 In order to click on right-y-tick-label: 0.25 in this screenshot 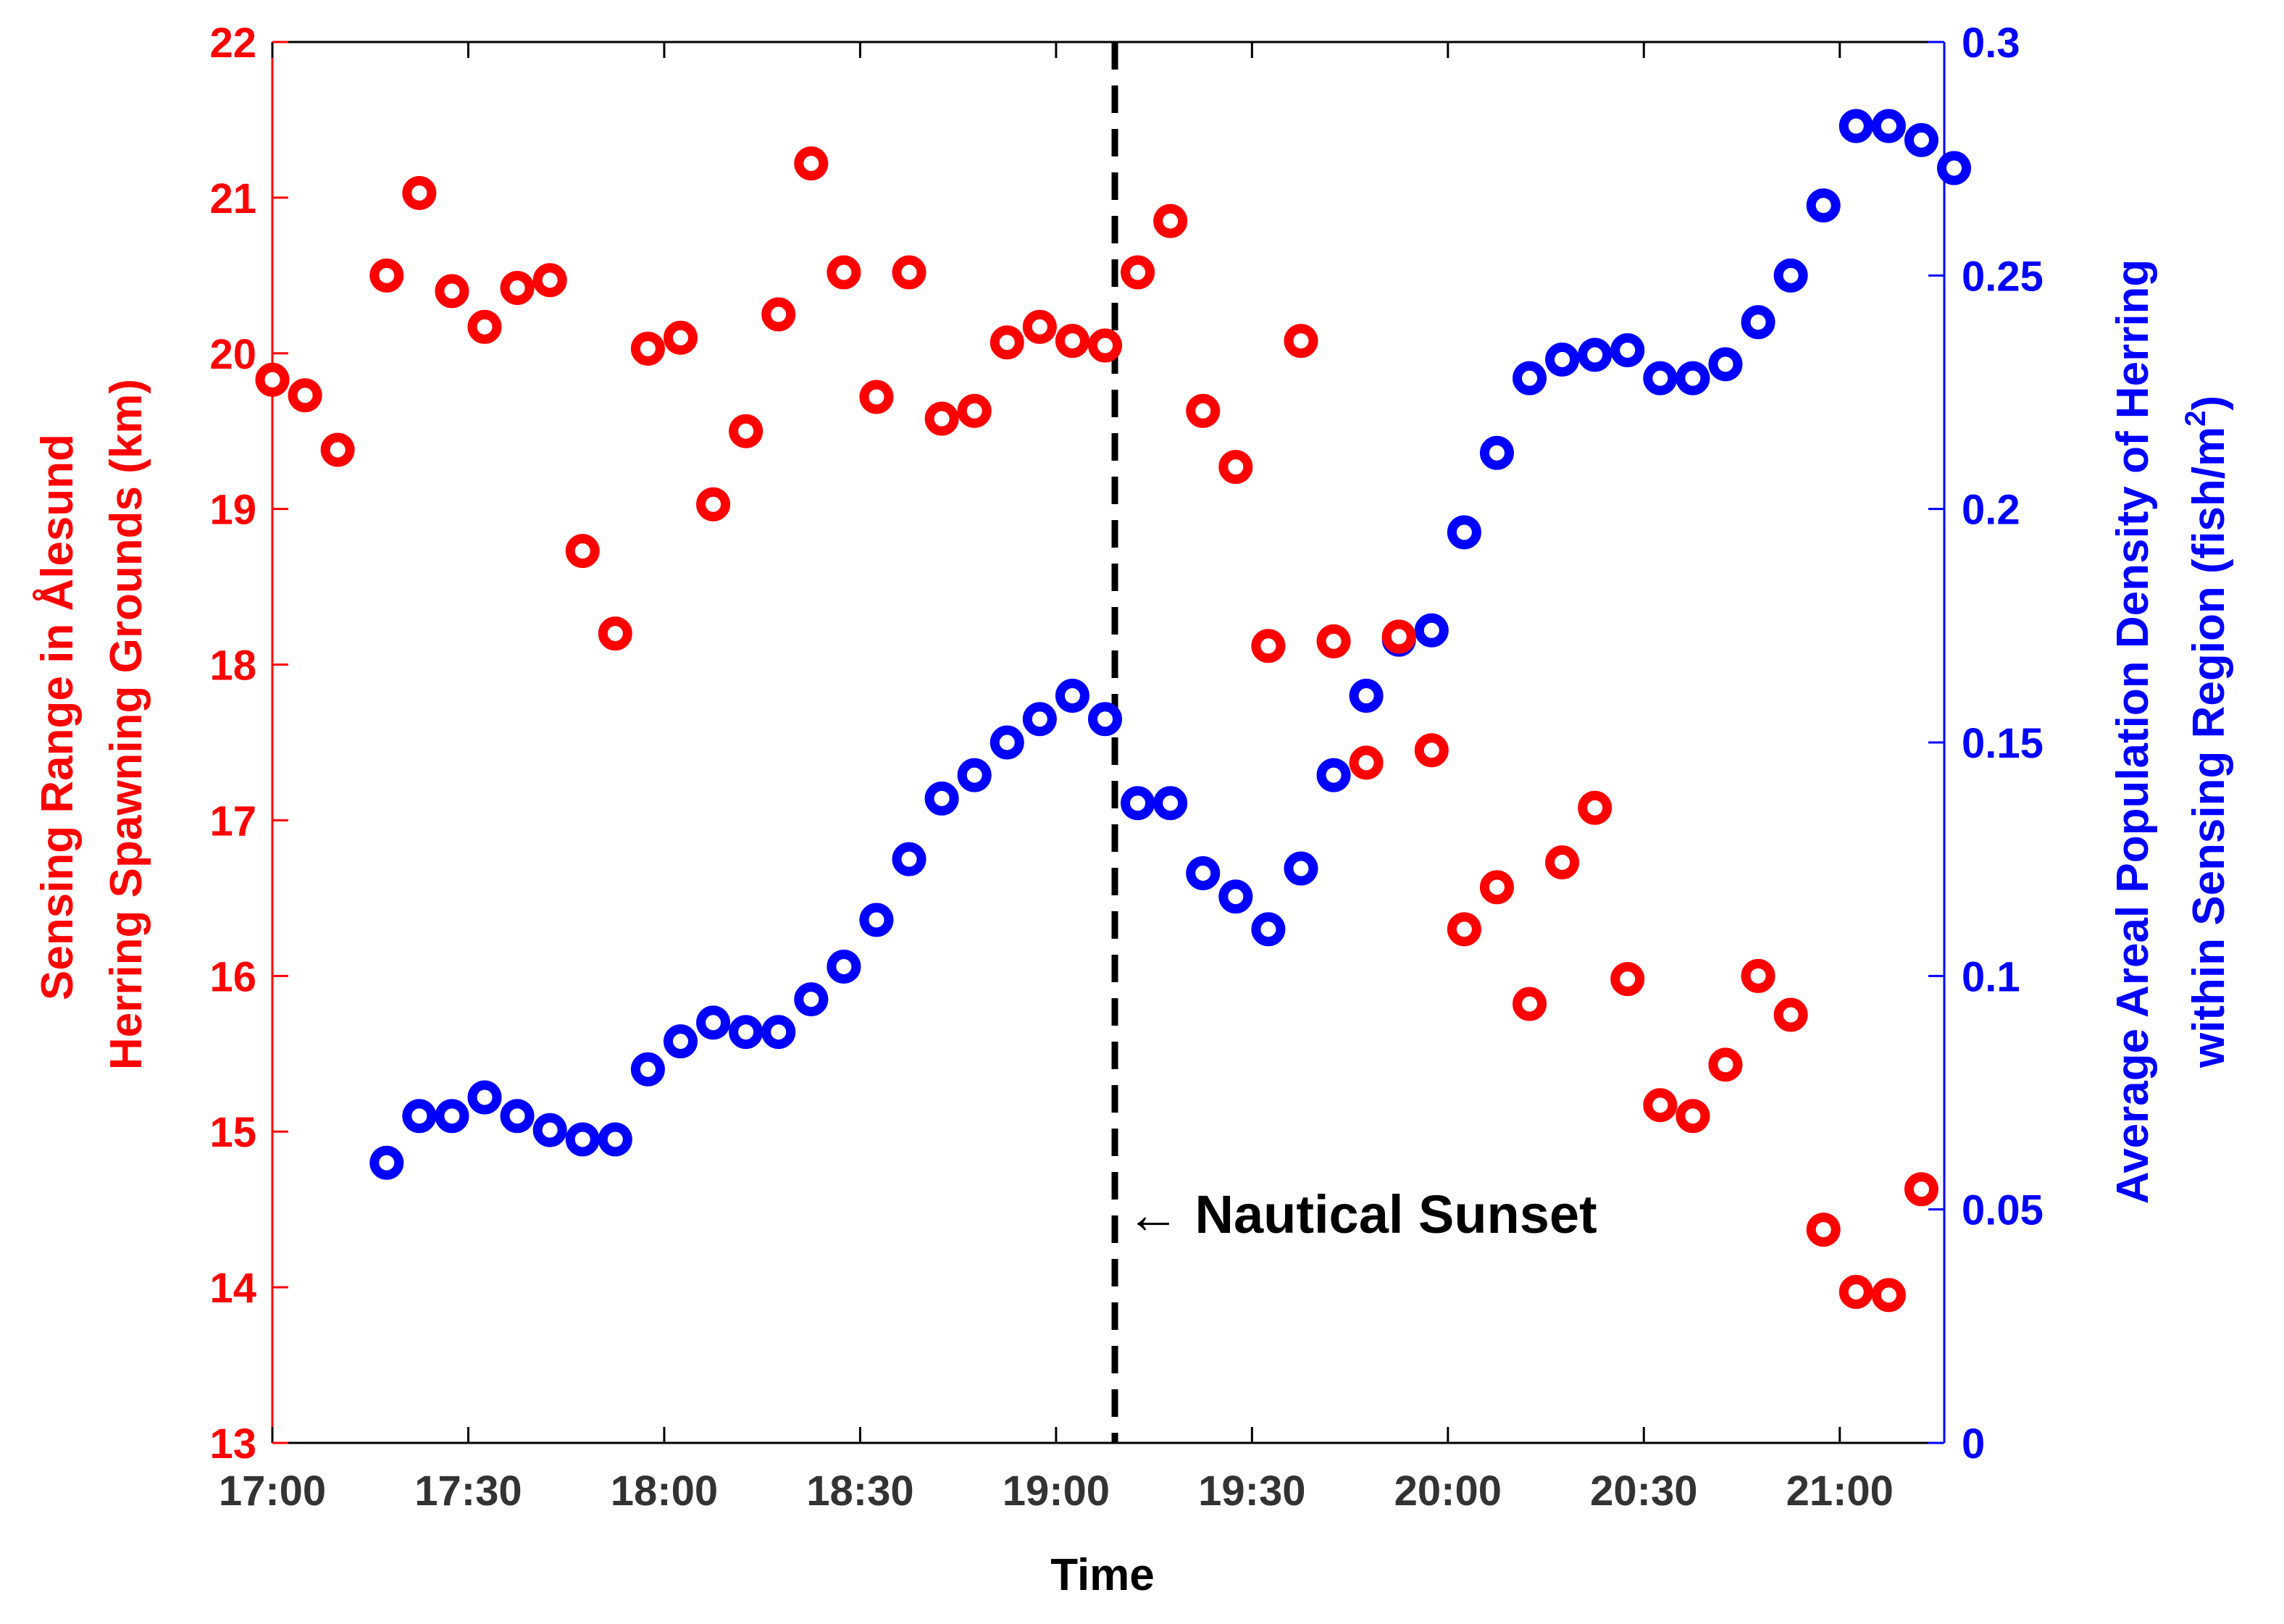, I will do `click(2003, 276)`.